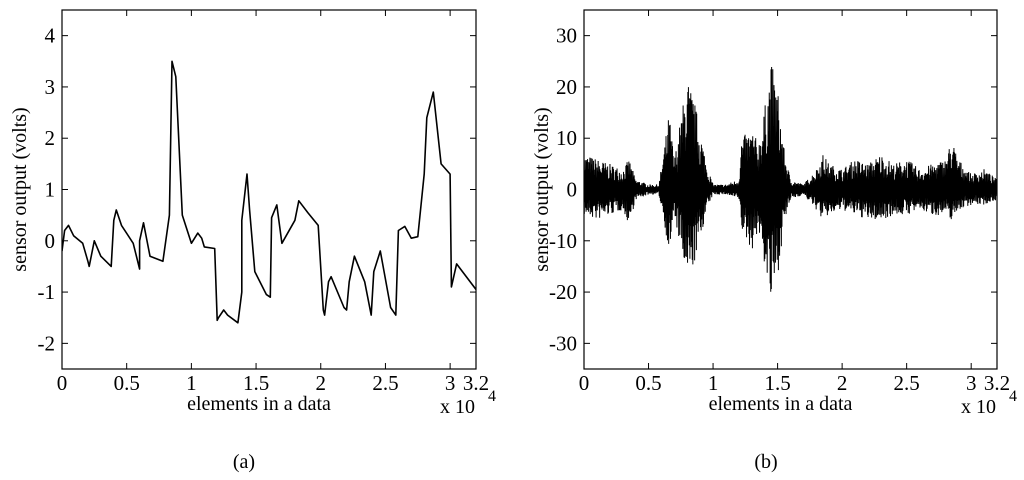  What do you see at coordinates (50, 190) in the screenshot?
I see `chart-a-y-tick-label: 1` at bounding box center [50, 190].